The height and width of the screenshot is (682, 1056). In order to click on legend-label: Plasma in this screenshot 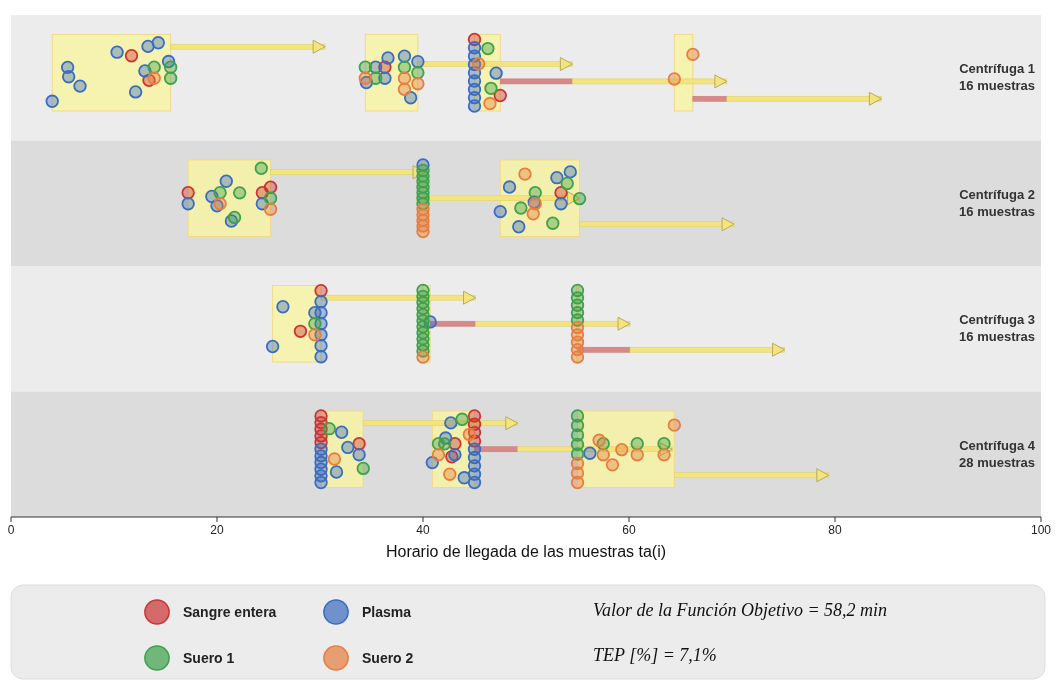, I will do `click(387, 612)`.